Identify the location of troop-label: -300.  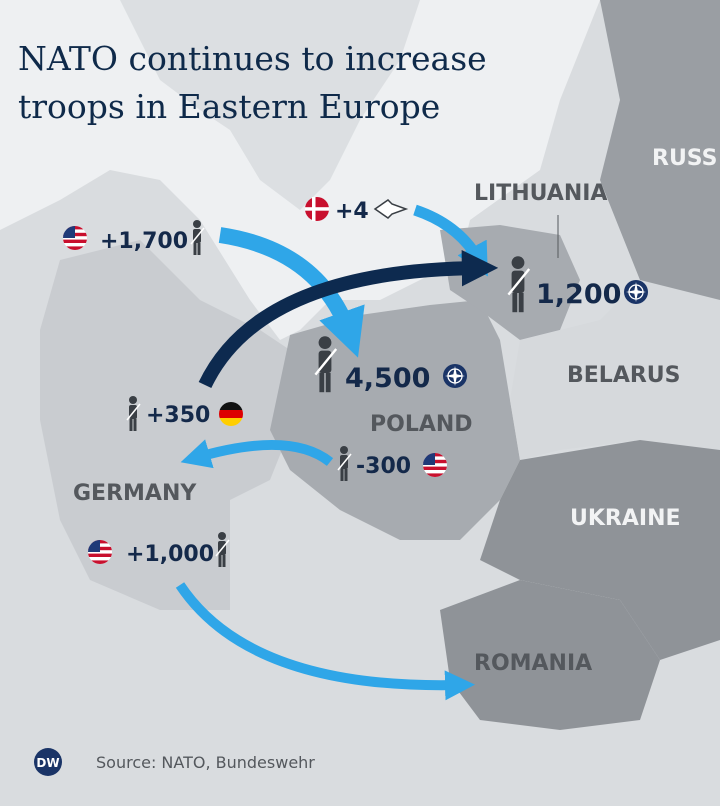
(383, 466).